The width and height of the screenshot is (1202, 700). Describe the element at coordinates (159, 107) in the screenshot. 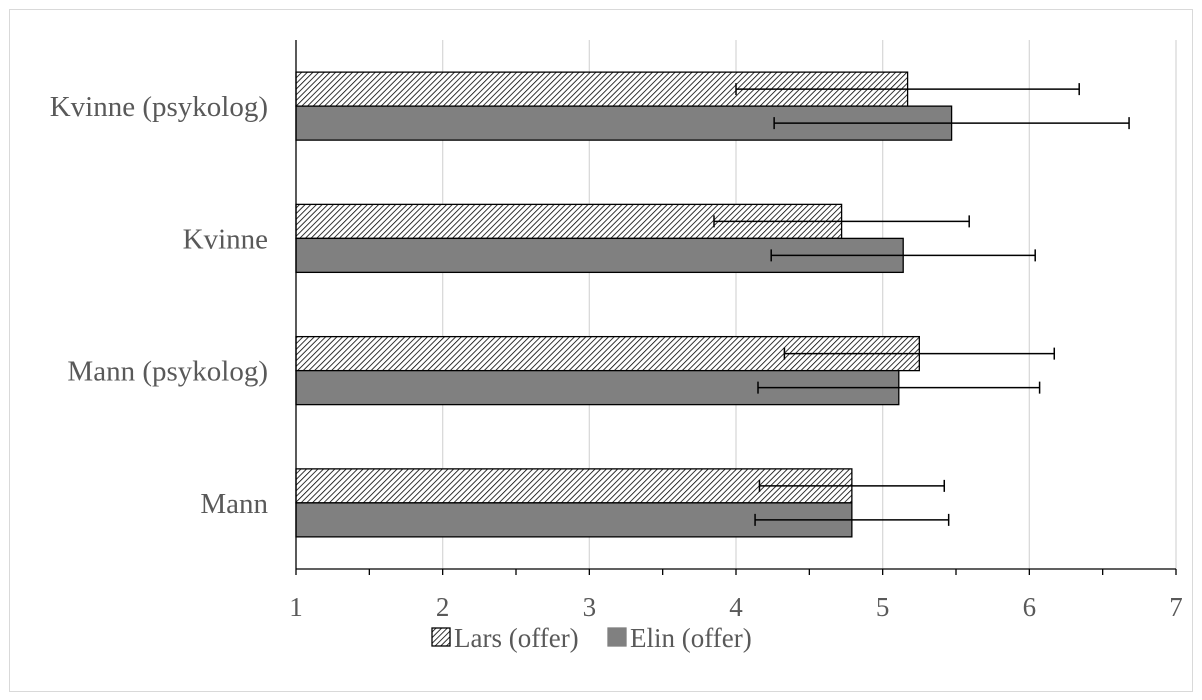

I see `category-label: Kvinne (psykolog)` at that location.